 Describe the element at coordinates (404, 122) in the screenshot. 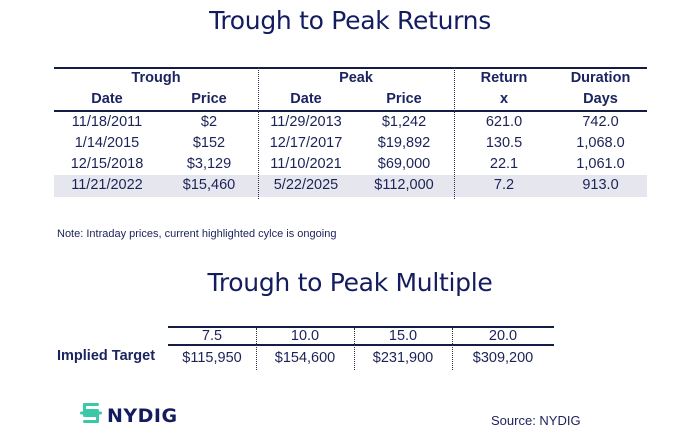

I see `cell-peak-price: $1,242` at that location.